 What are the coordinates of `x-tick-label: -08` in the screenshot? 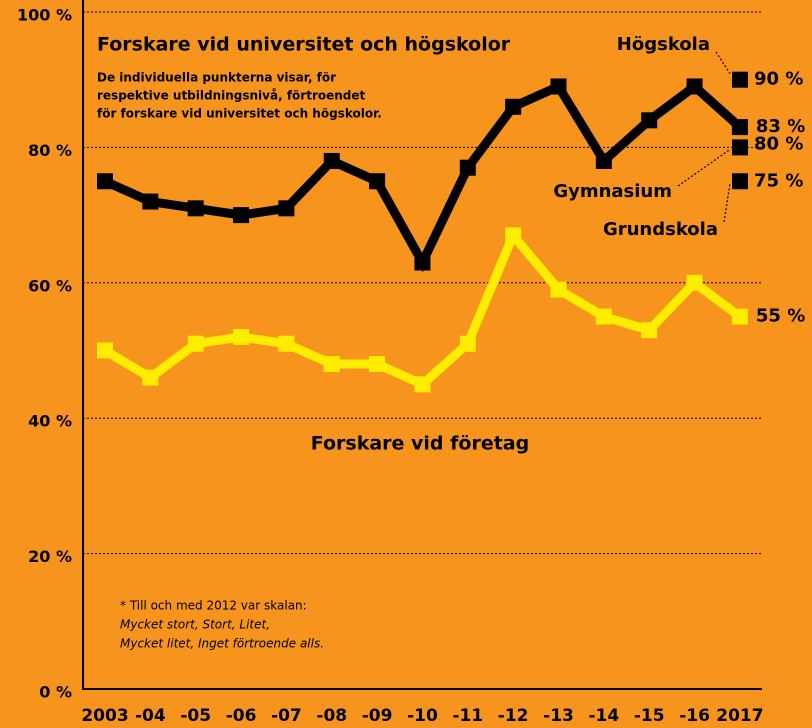 It's located at (331, 716).